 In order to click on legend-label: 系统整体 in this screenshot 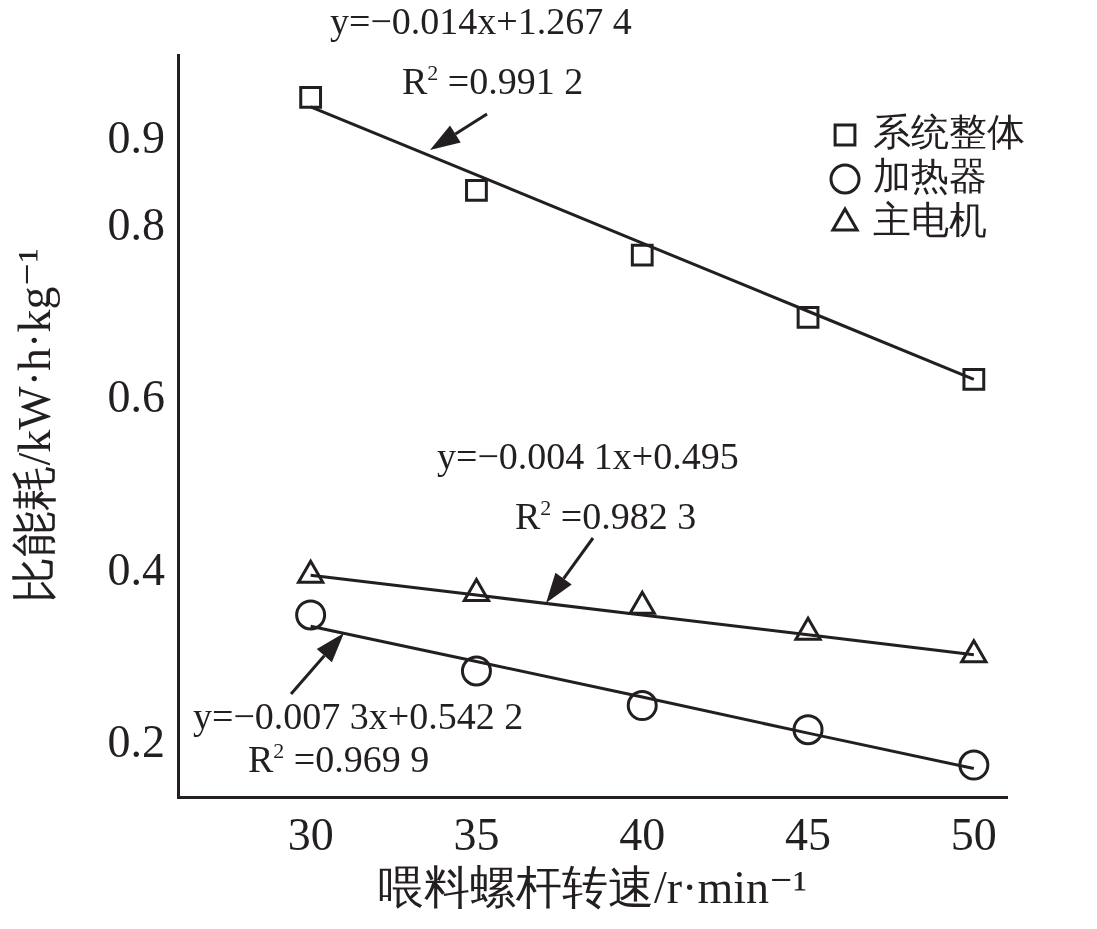, I will do `click(949, 131)`.